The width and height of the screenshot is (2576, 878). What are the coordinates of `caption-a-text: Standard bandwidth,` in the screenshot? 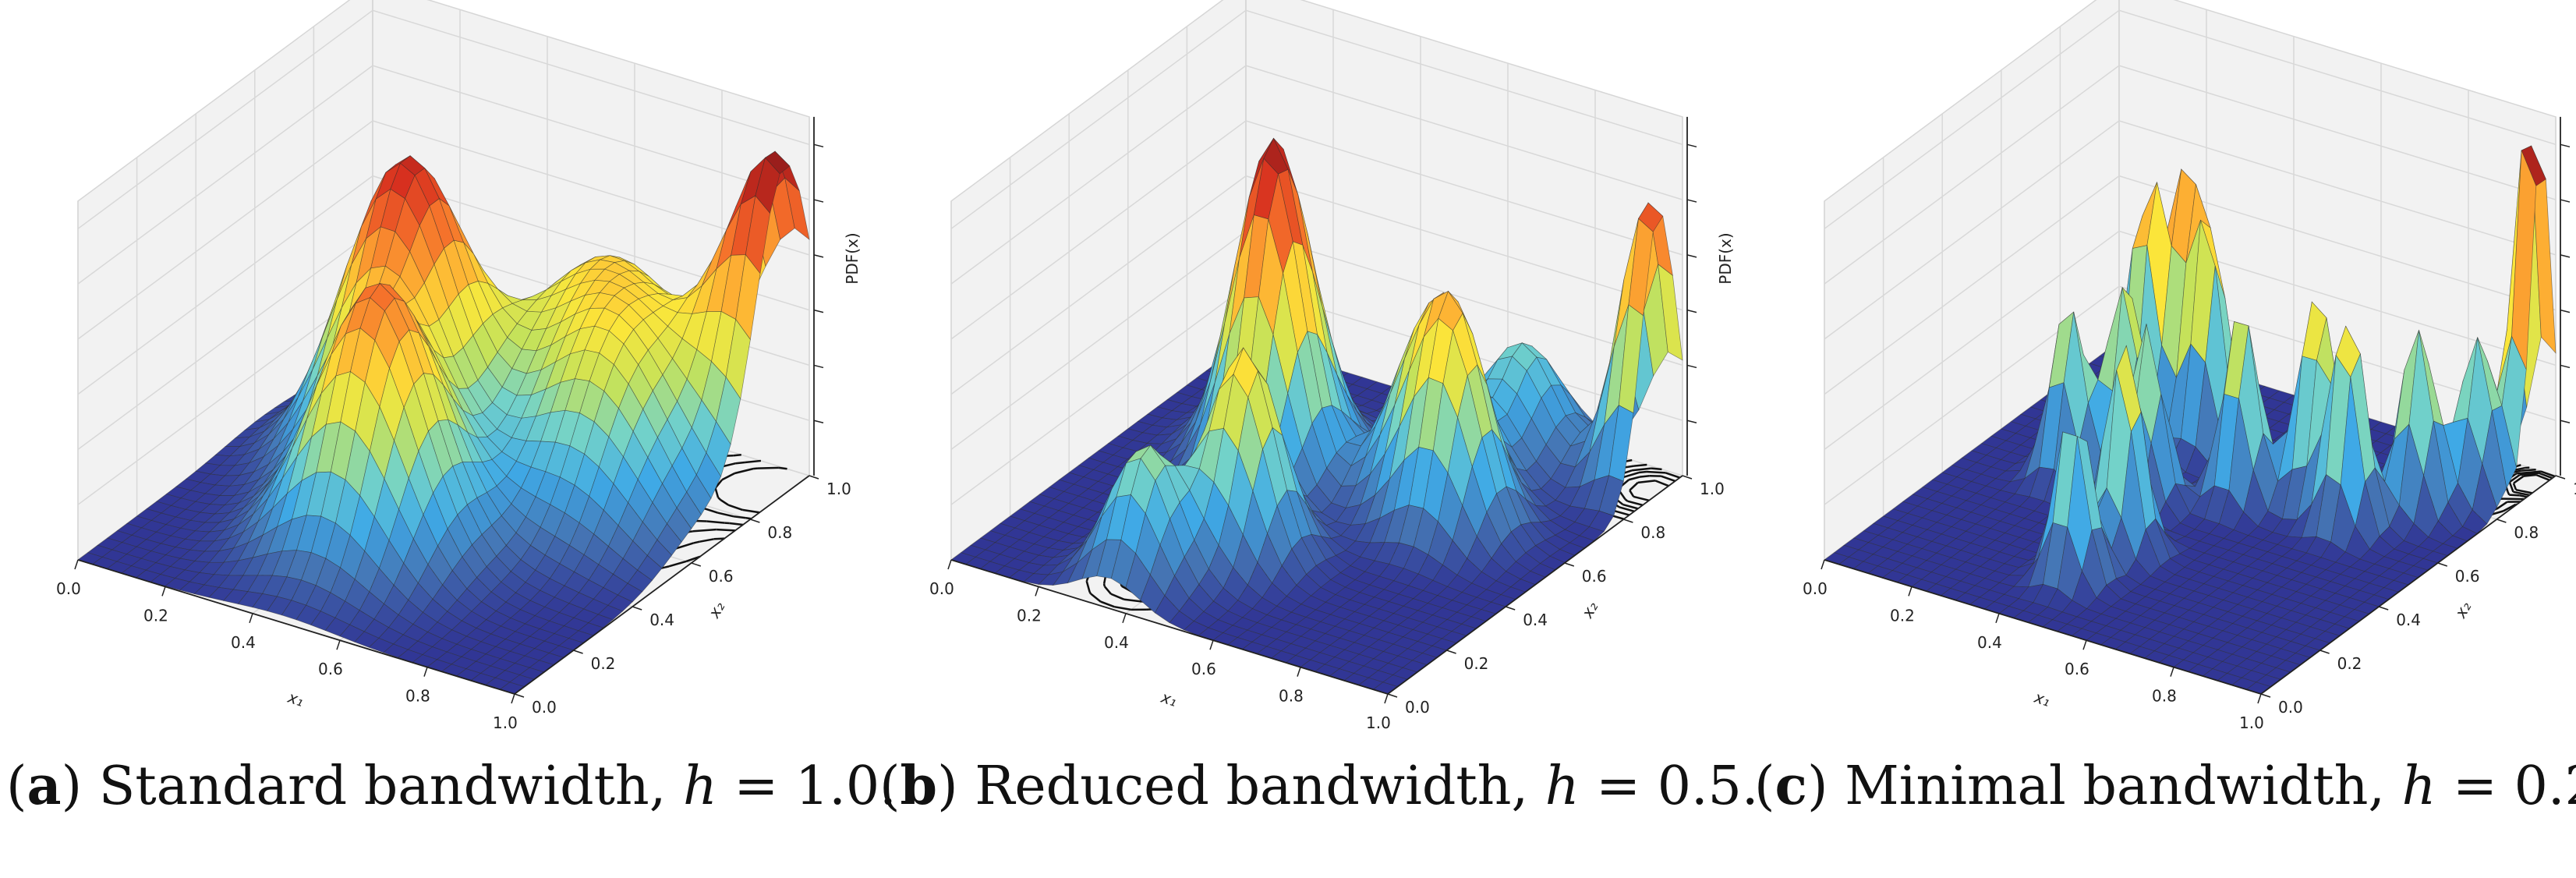 It's located at (390, 786).